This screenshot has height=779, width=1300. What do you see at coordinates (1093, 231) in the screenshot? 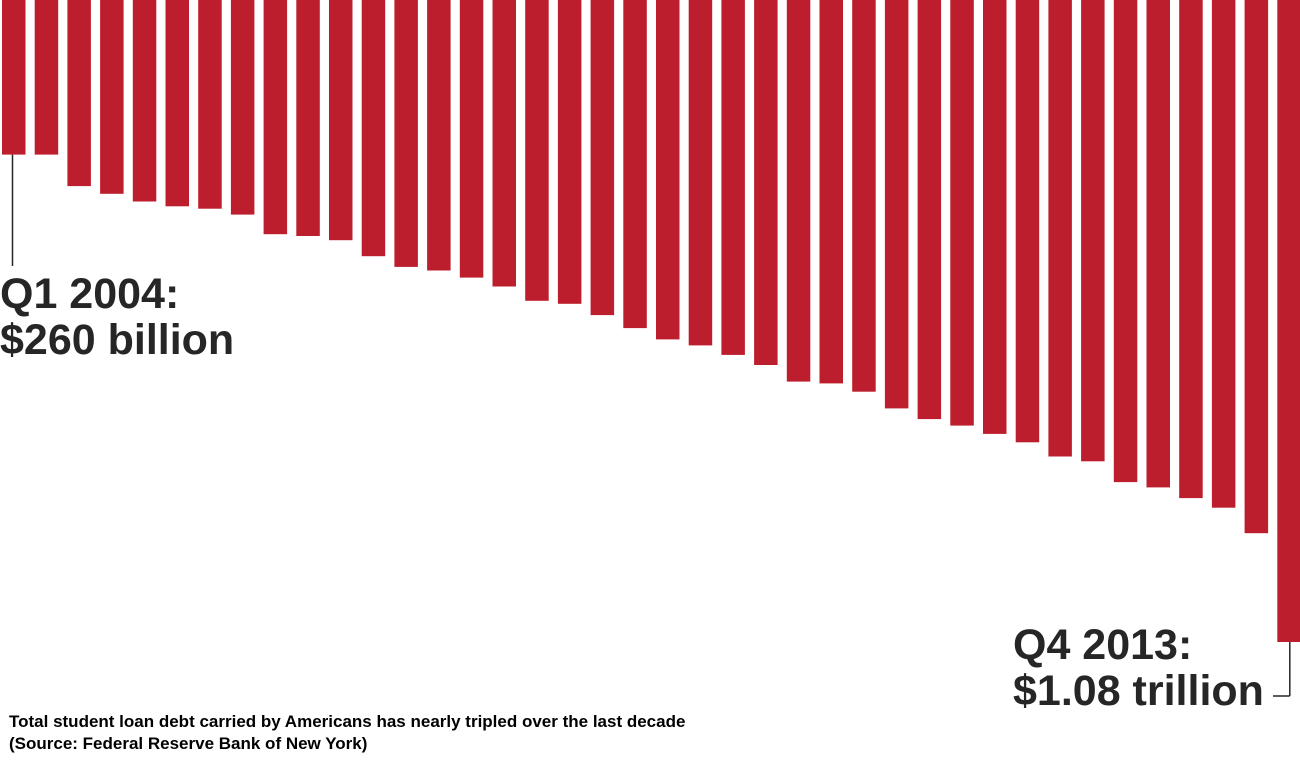
I see `bar-q2-2012` at bounding box center [1093, 231].